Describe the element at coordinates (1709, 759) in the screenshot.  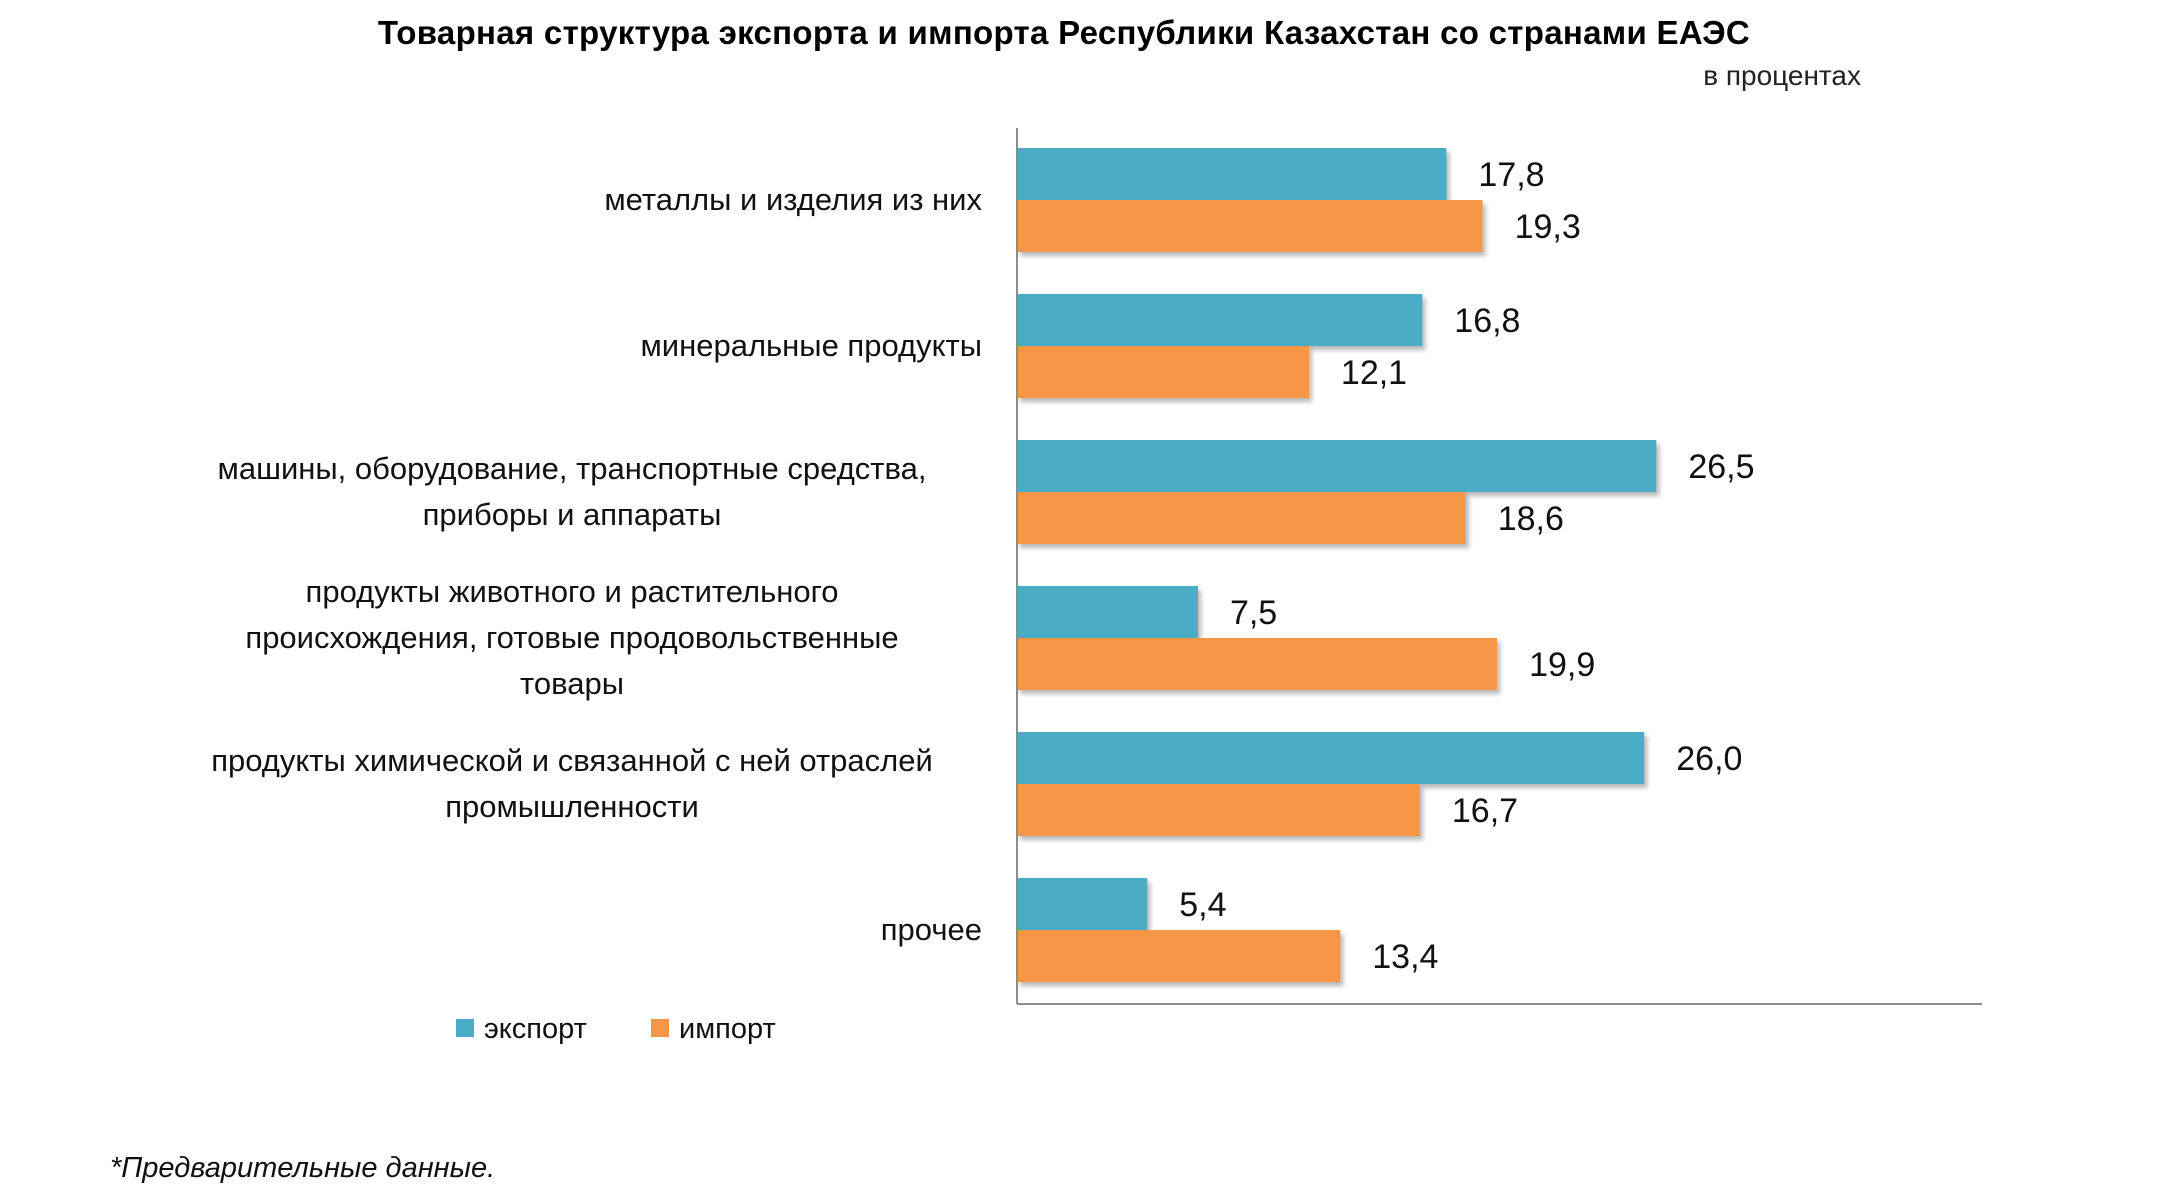
I see `data-label-export-4: 26,0` at that location.